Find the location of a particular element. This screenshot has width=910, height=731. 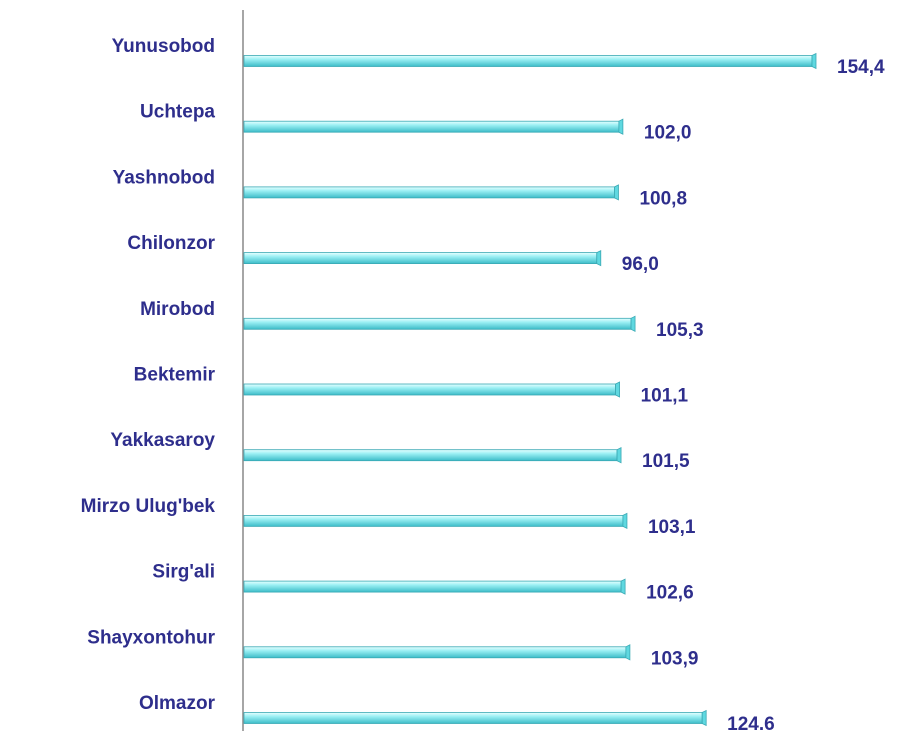

category-label: Yunusobod is located at coordinates (163, 46).